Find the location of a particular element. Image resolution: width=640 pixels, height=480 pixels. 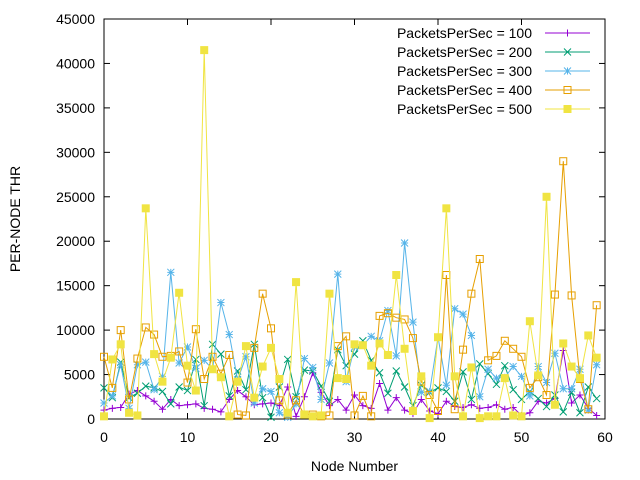

legend-entry: PacketsPerSec = 500 is located at coordinates (493, 109).